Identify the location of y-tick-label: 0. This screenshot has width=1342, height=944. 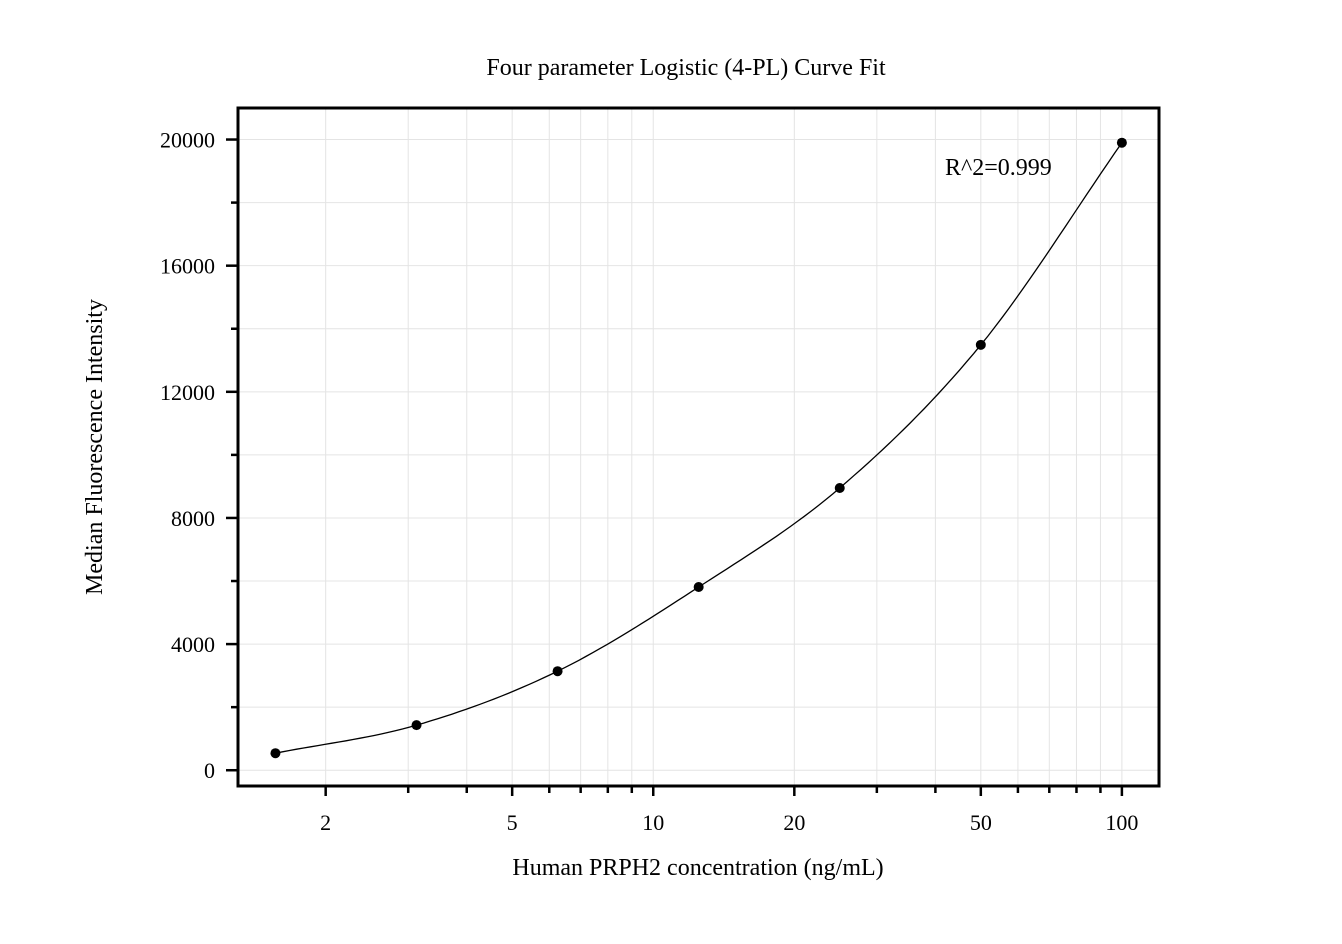
(209, 770).